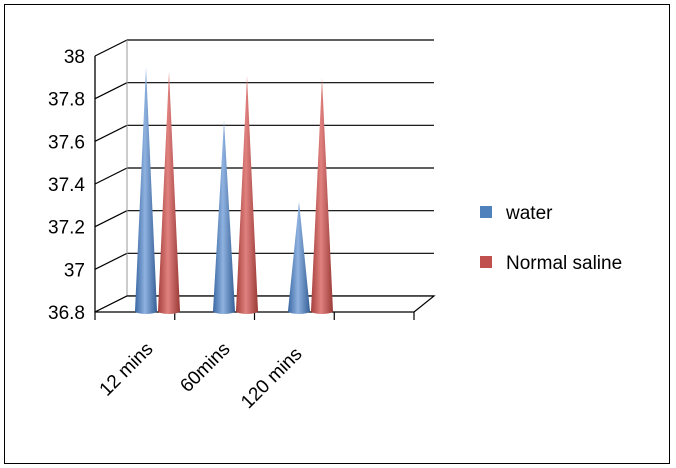 This screenshot has width=676, height=468. What do you see at coordinates (74, 270) in the screenshot?
I see `y-tick-label: 37` at bounding box center [74, 270].